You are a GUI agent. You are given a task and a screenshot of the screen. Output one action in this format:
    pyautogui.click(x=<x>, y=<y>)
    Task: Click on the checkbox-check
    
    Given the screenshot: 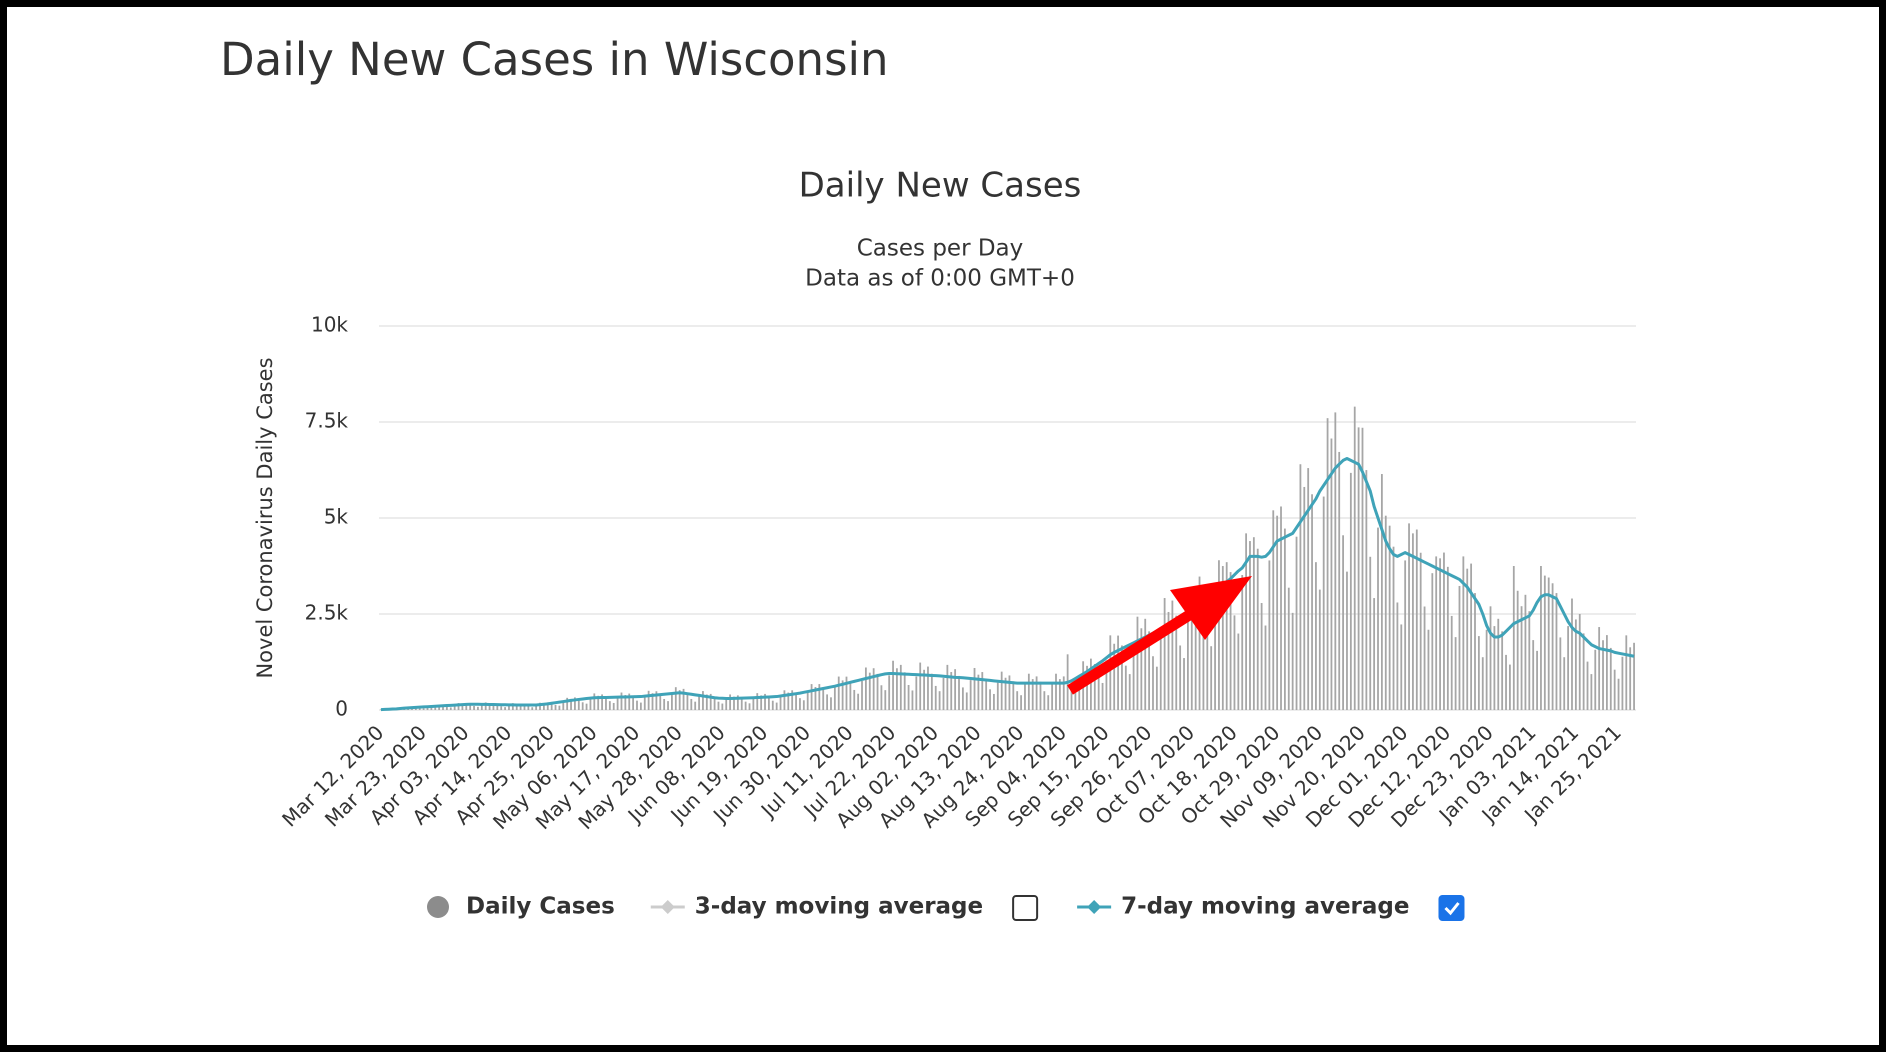 What is the action you would take?
    pyautogui.click(x=1452, y=909)
    